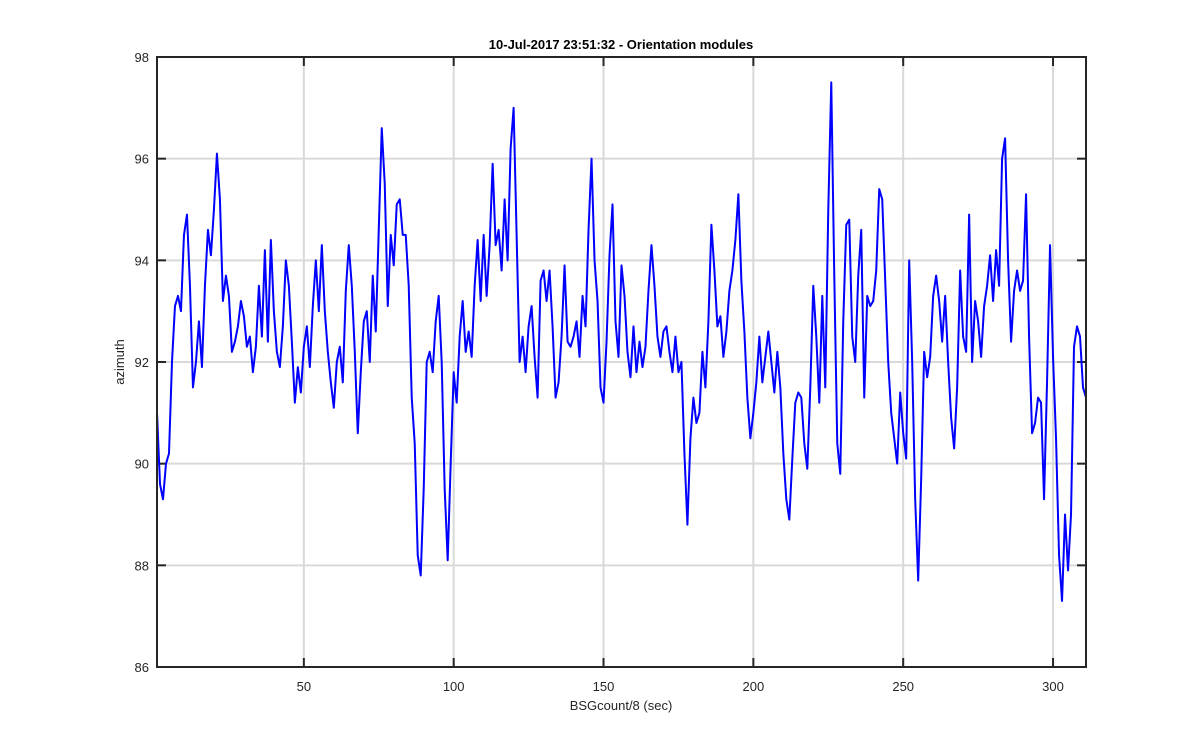 The height and width of the screenshot is (750, 1200). I want to click on y-tick-label: 88, so click(142, 565).